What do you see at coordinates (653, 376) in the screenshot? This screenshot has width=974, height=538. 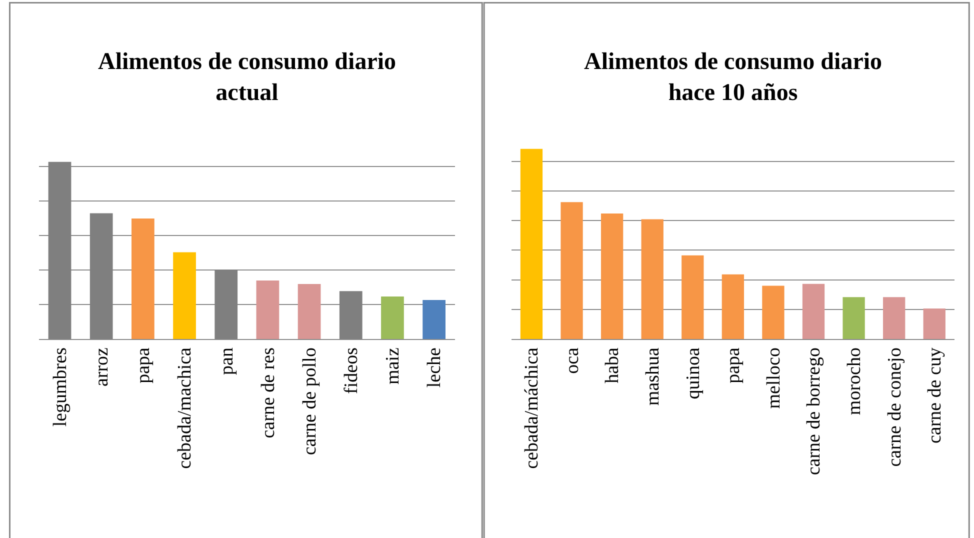 I see `x-tick-label: mashua` at bounding box center [653, 376].